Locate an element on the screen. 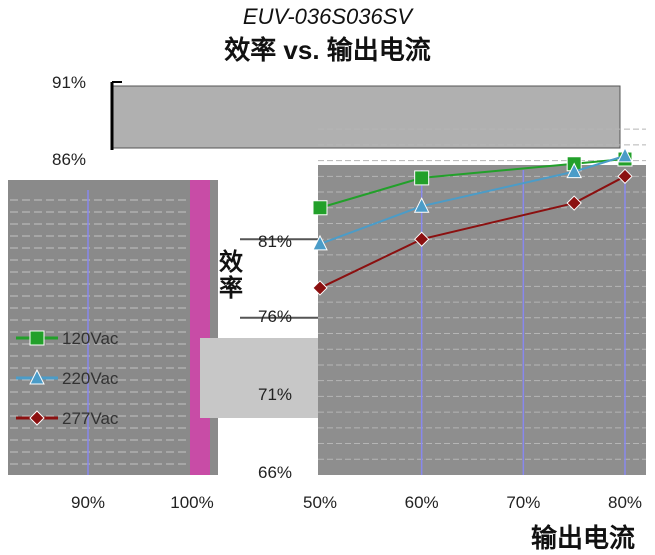 Image resolution: width=655 pixels, height=555 pixels. legend-label: 120Vac is located at coordinates (90, 338).